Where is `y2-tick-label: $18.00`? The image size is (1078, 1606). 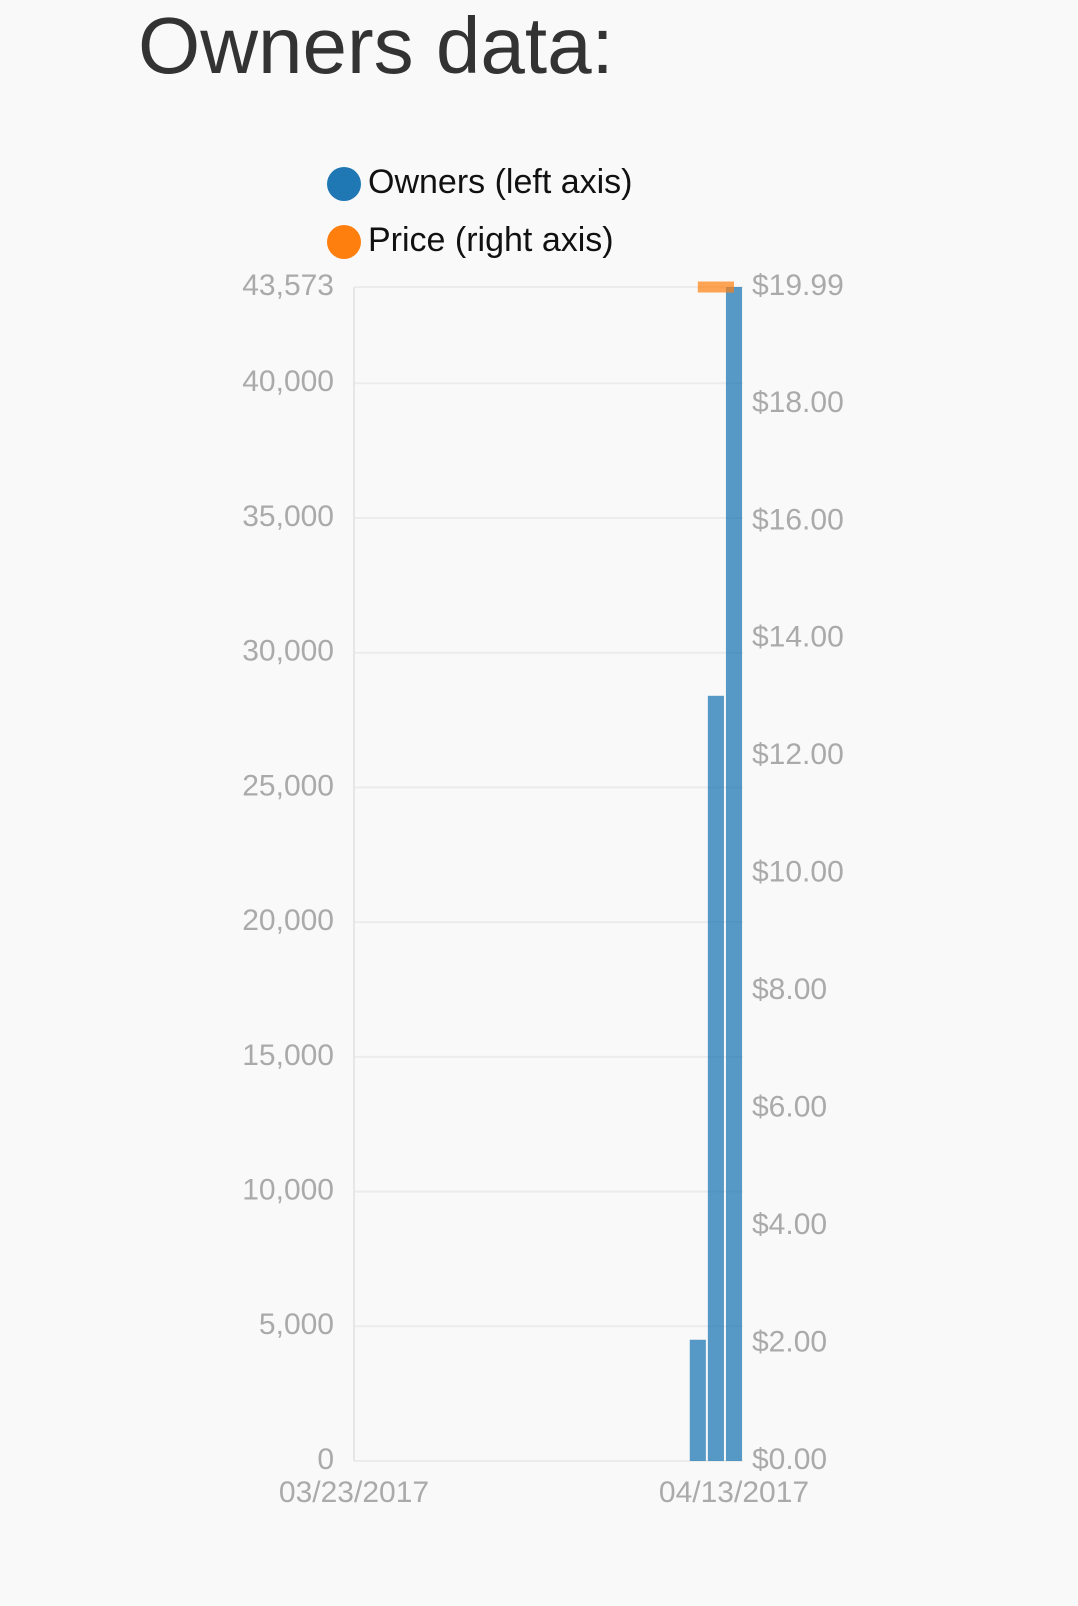 y2-tick-label: $18.00 is located at coordinates (798, 402).